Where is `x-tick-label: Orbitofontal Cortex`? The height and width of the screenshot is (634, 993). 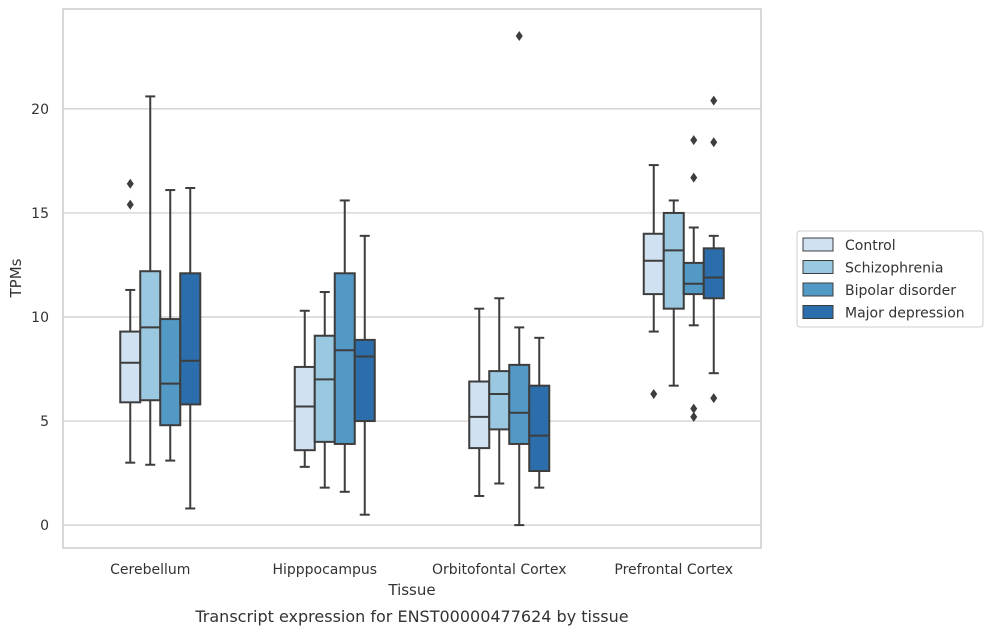 x-tick-label: Orbitofontal Cortex is located at coordinates (499, 570).